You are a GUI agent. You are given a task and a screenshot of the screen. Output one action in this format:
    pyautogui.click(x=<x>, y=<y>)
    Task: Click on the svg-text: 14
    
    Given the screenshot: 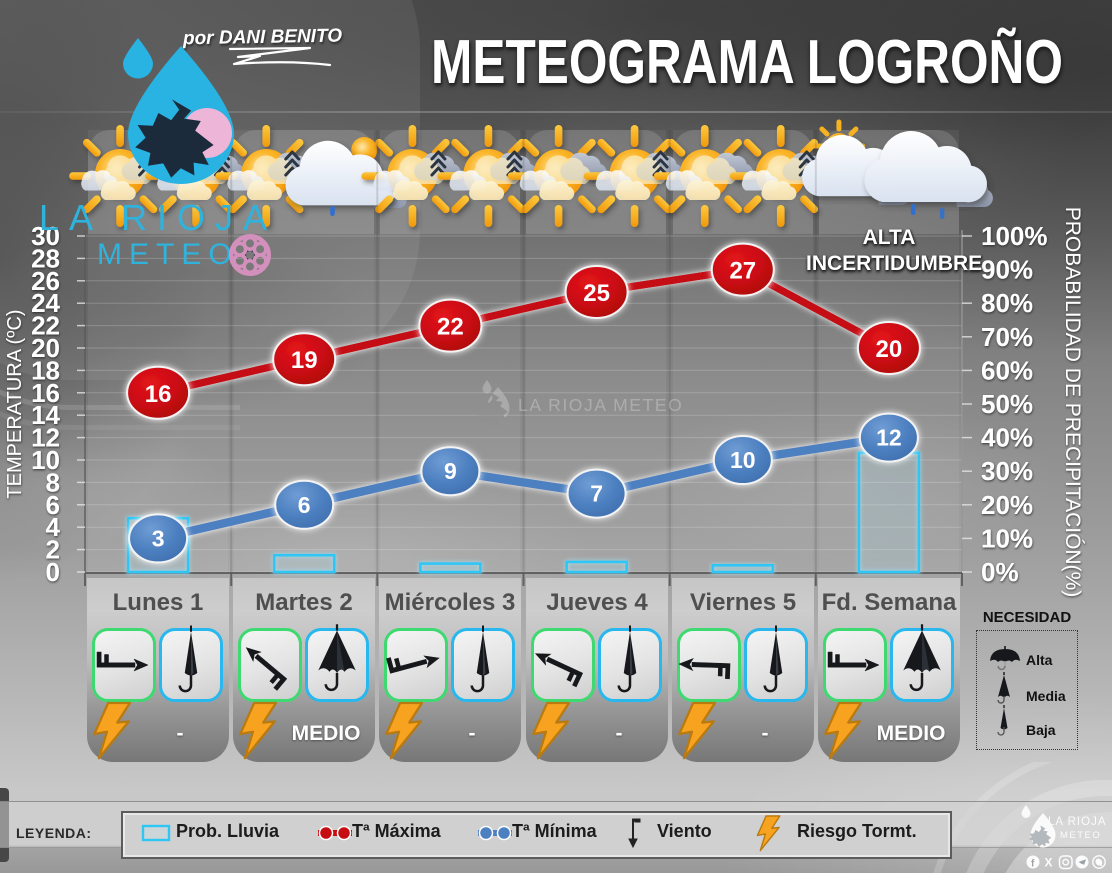 What is the action you would take?
    pyautogui.click(x=45, y=415)
    